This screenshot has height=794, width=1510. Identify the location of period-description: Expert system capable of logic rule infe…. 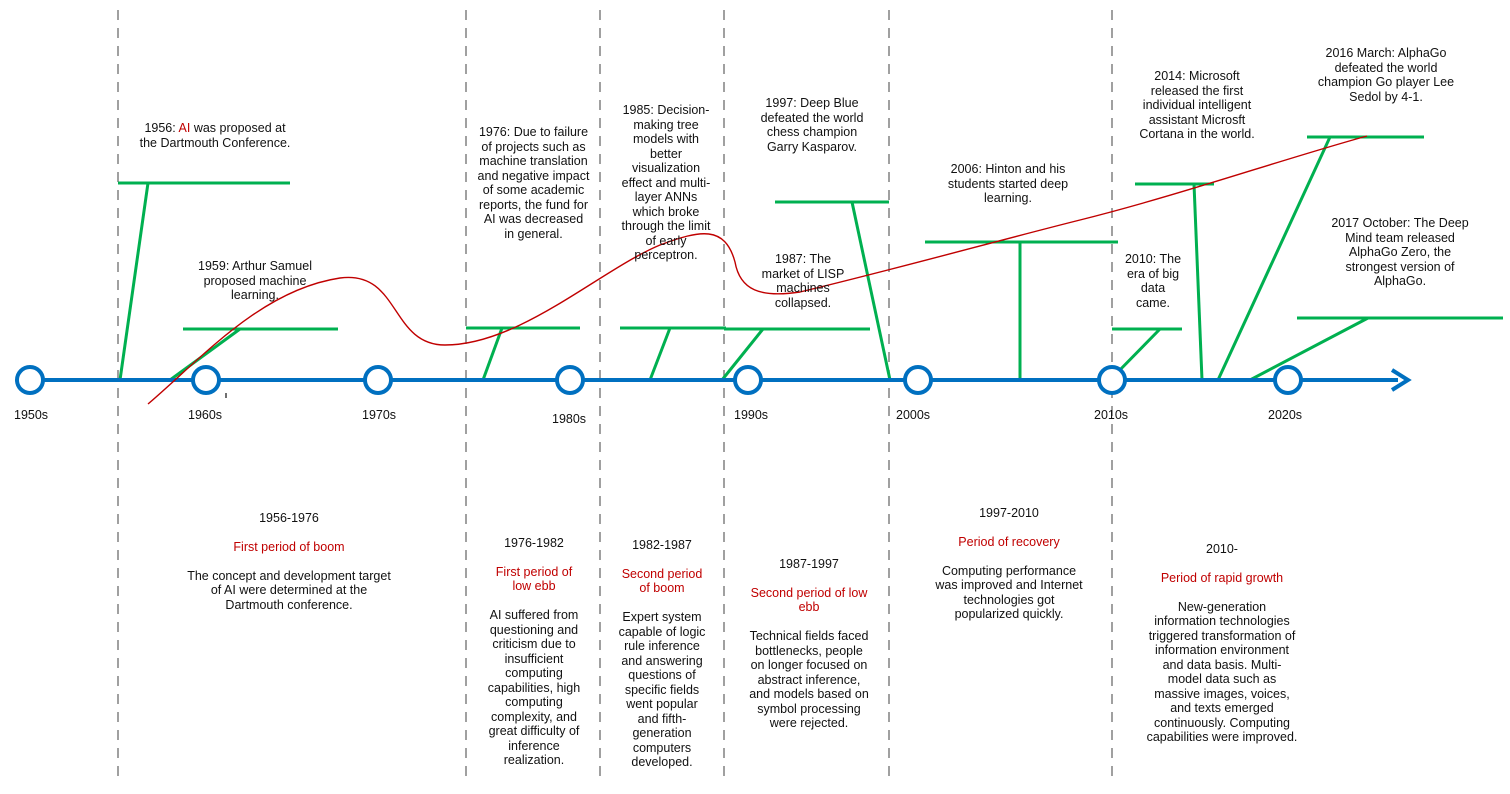
(662, 689).